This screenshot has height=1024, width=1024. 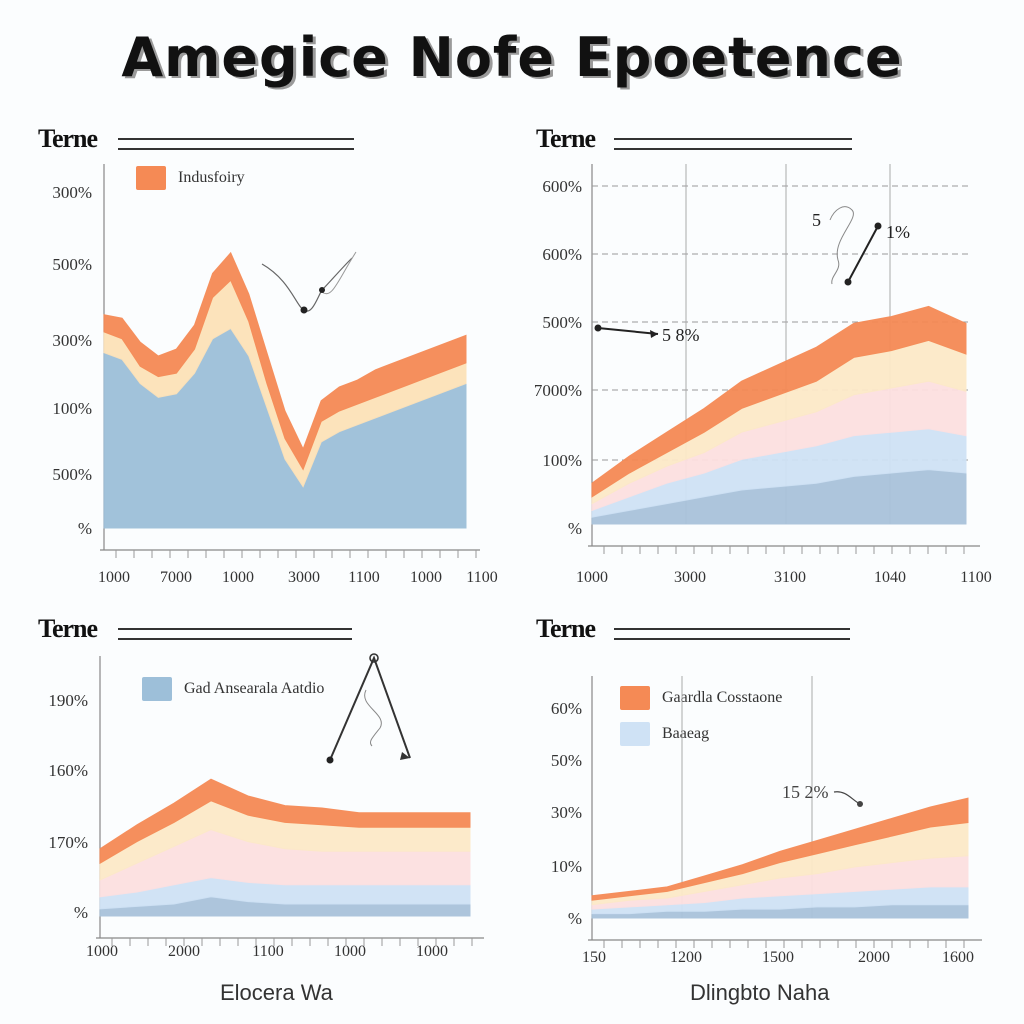 I want to click on legend-label: Gad Ansearala Aatdio, so click(x=254, y=688).